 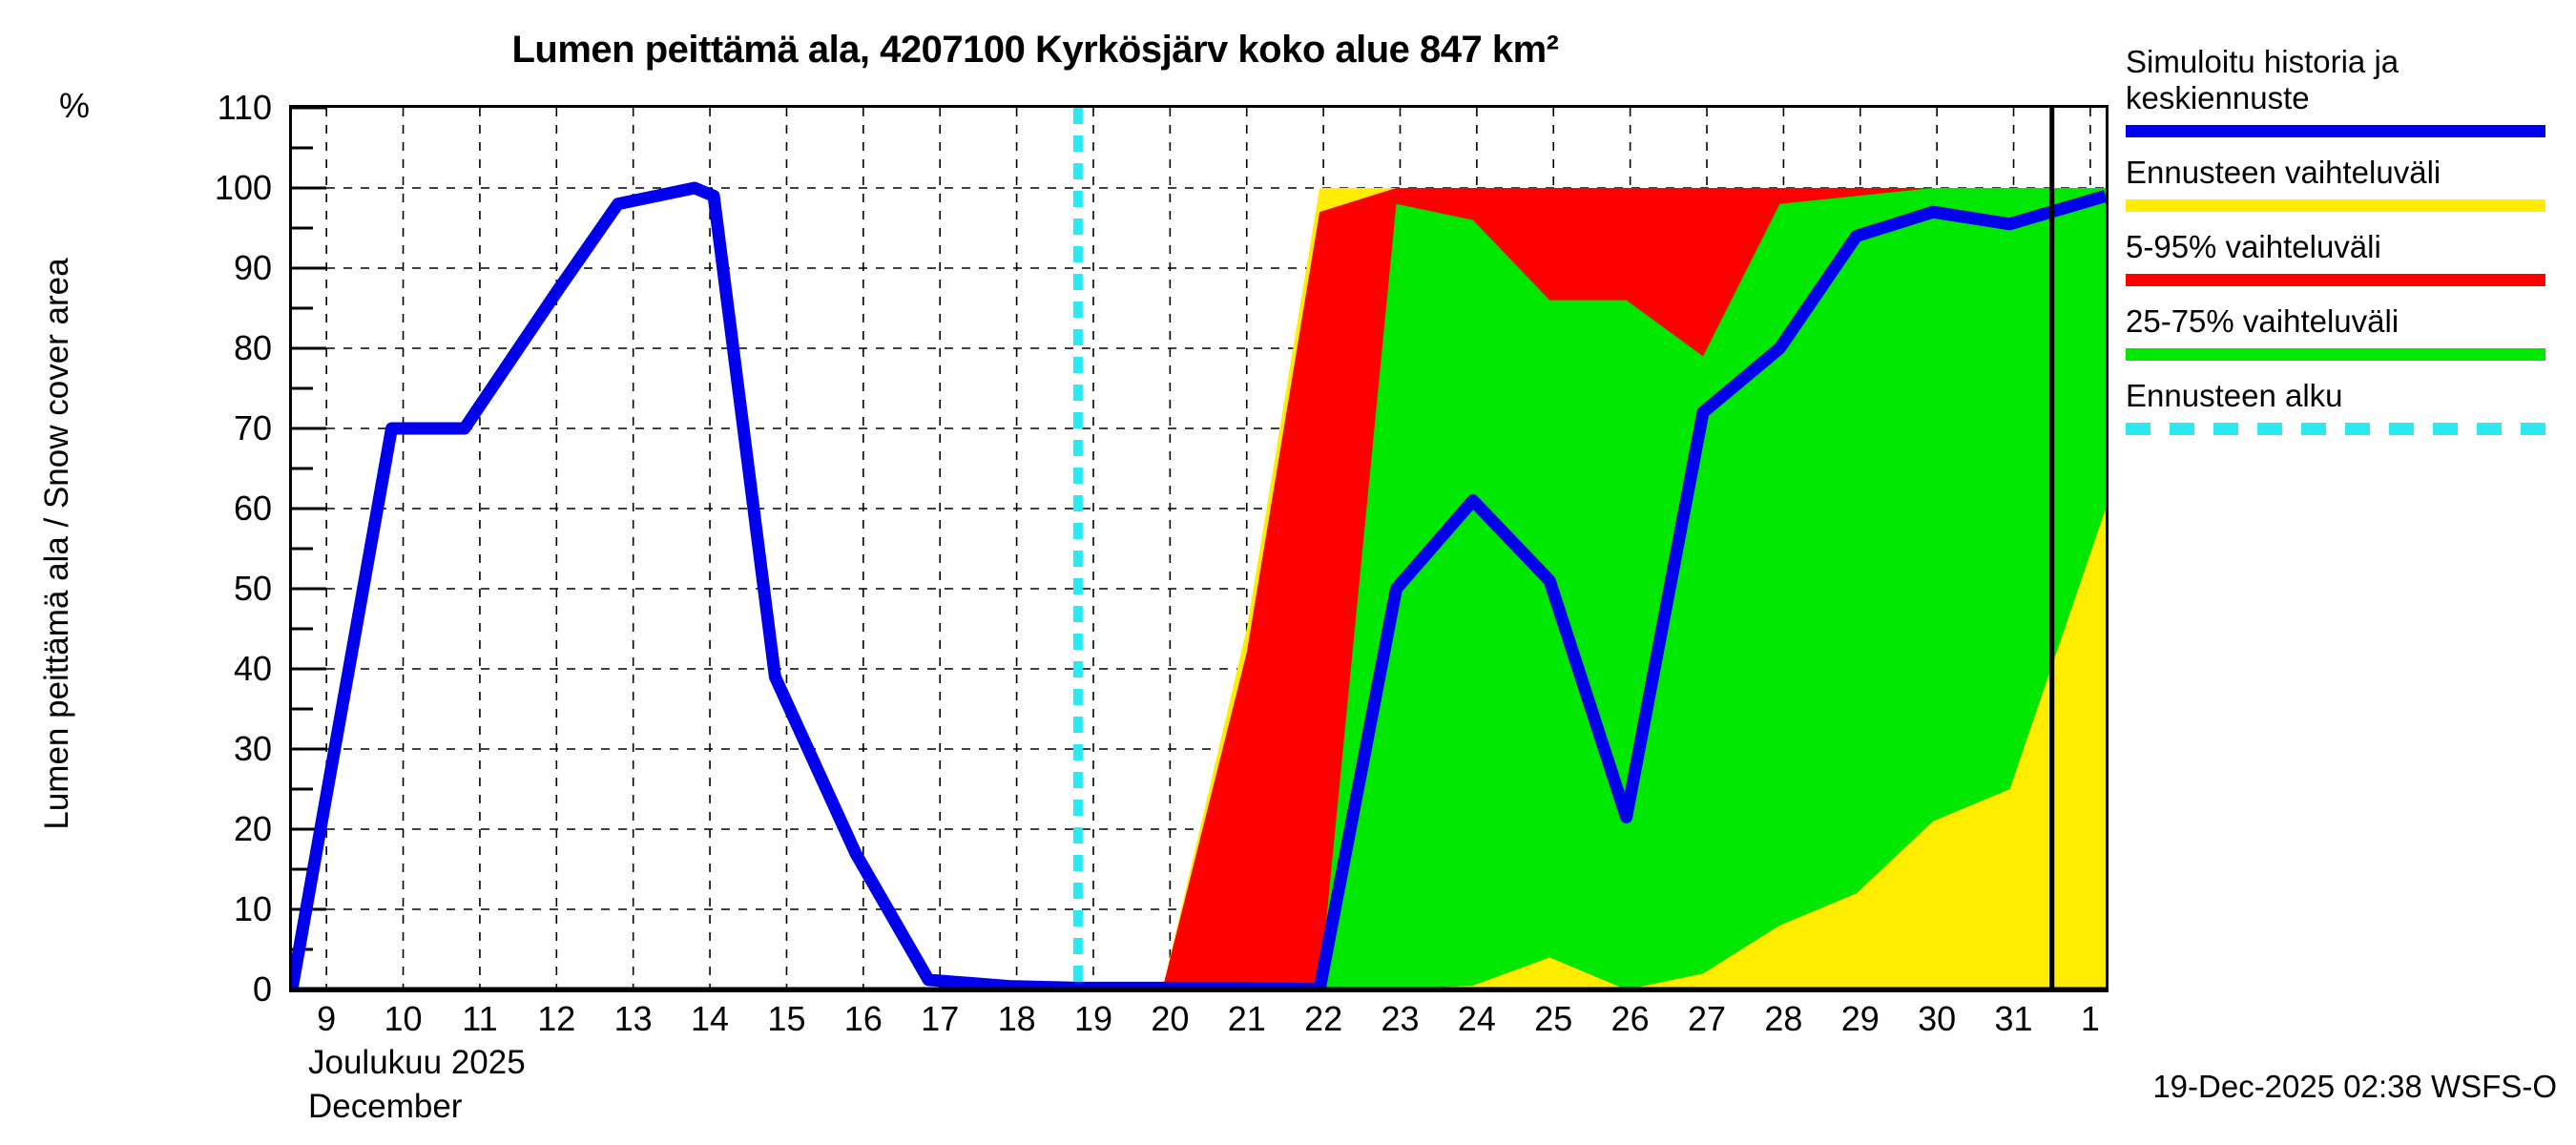 What do you see at coordinates (403, 1018) in the screenshot?
I see `x-tick-10: 10` at bounding box center [403, 1018].